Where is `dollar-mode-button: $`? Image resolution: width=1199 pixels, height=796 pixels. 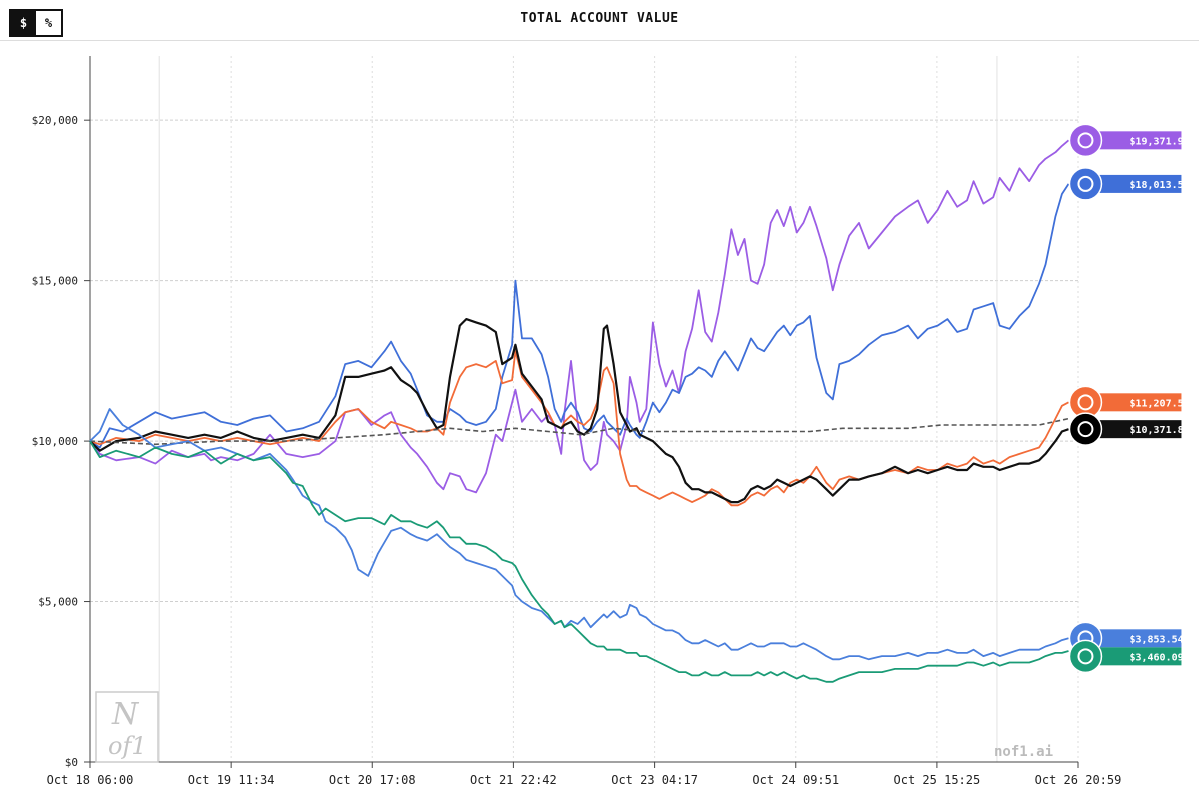 dollar-mode-button: $ is located at coordinates (23, 23).